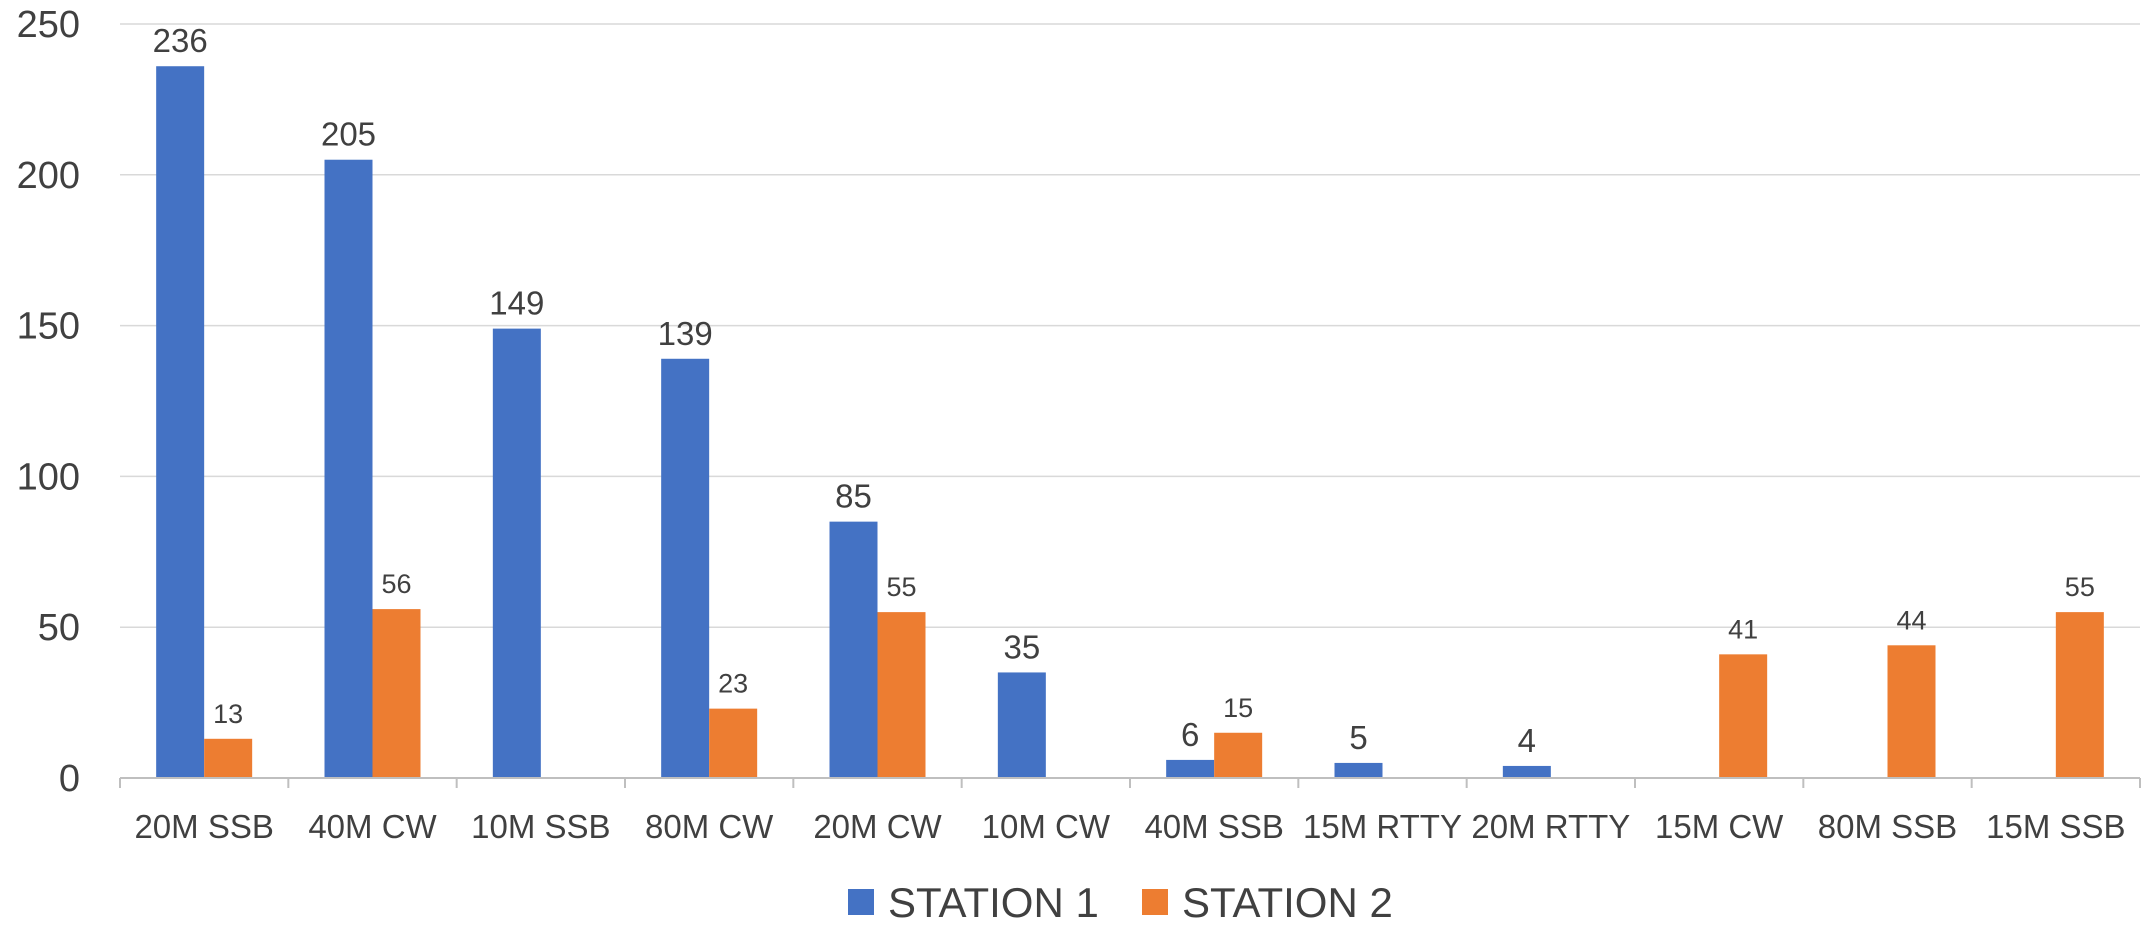  What do you see at coordinates (180, 40) in the screenshot?
I see `data-label: 236` at bounding box center [180, 40].